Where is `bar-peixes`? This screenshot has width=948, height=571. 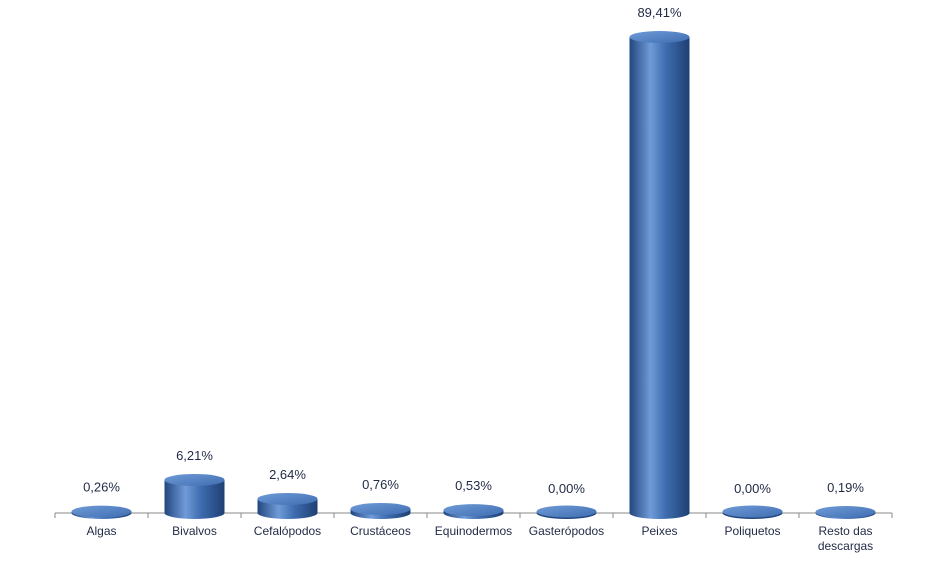
bar-peixes is located at coordinates (659, 275).